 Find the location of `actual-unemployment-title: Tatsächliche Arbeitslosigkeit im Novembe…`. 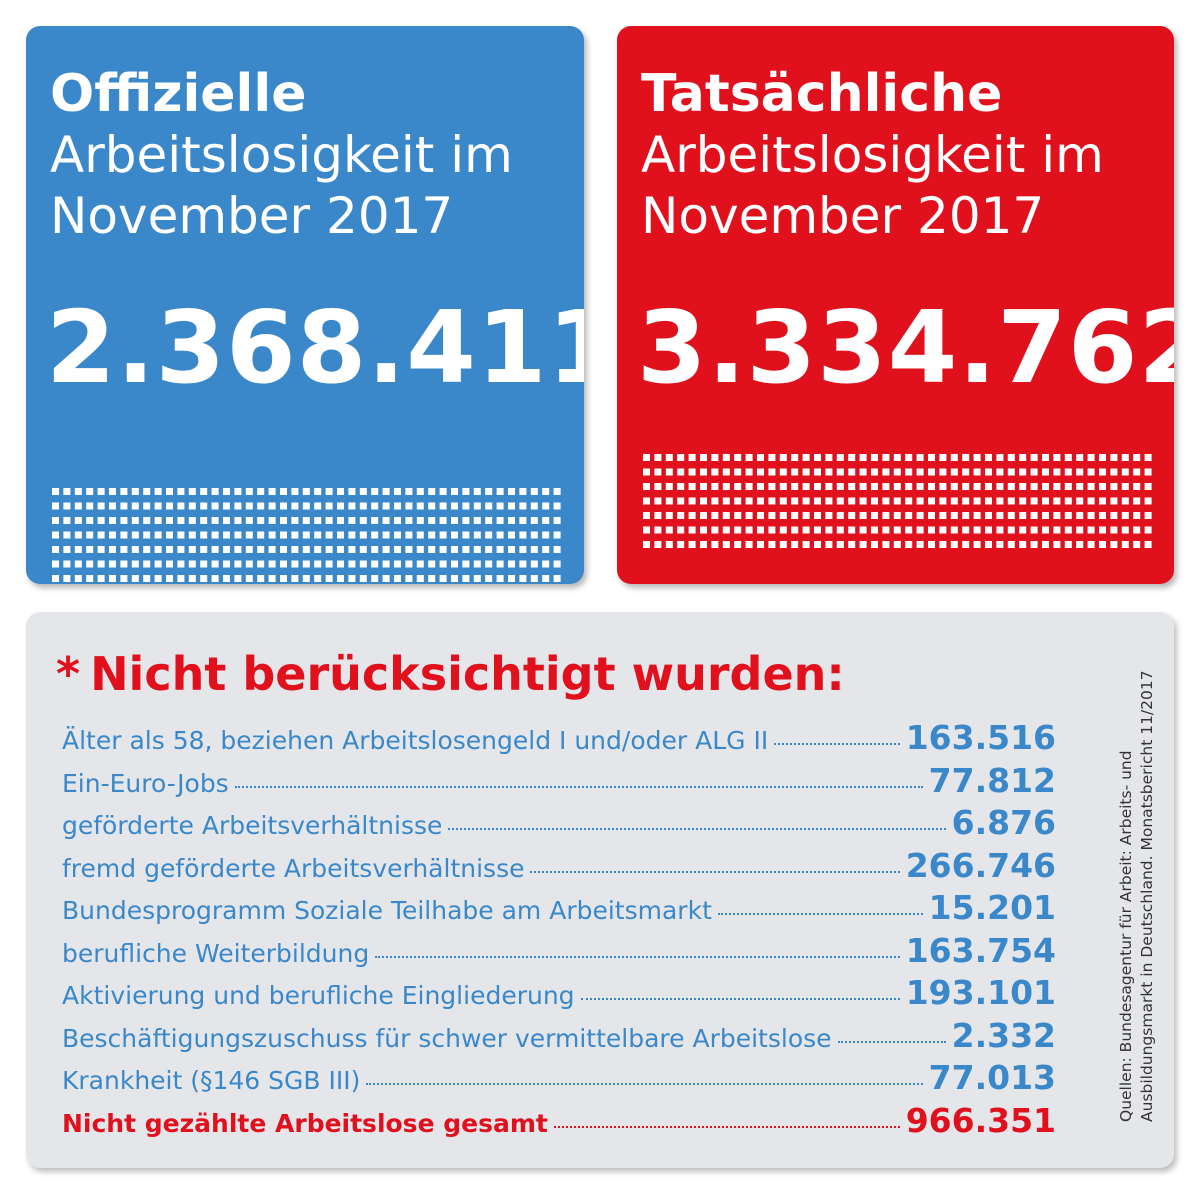

actual-unemployment-title: Tatsächliche Arbeitslosigkeit im Novembe… is located at coordinates (872, 155).